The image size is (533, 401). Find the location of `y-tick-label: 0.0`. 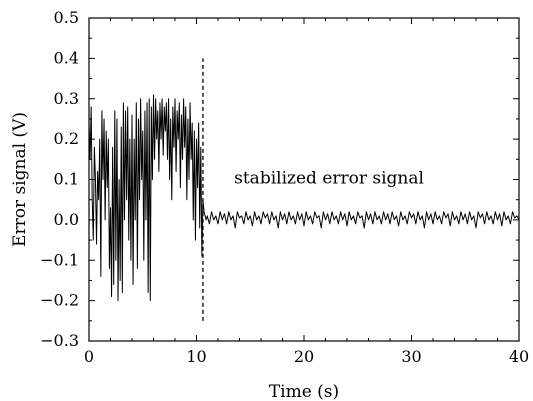

y-tick-label: 0.0 is located at coordinates (66, 219).